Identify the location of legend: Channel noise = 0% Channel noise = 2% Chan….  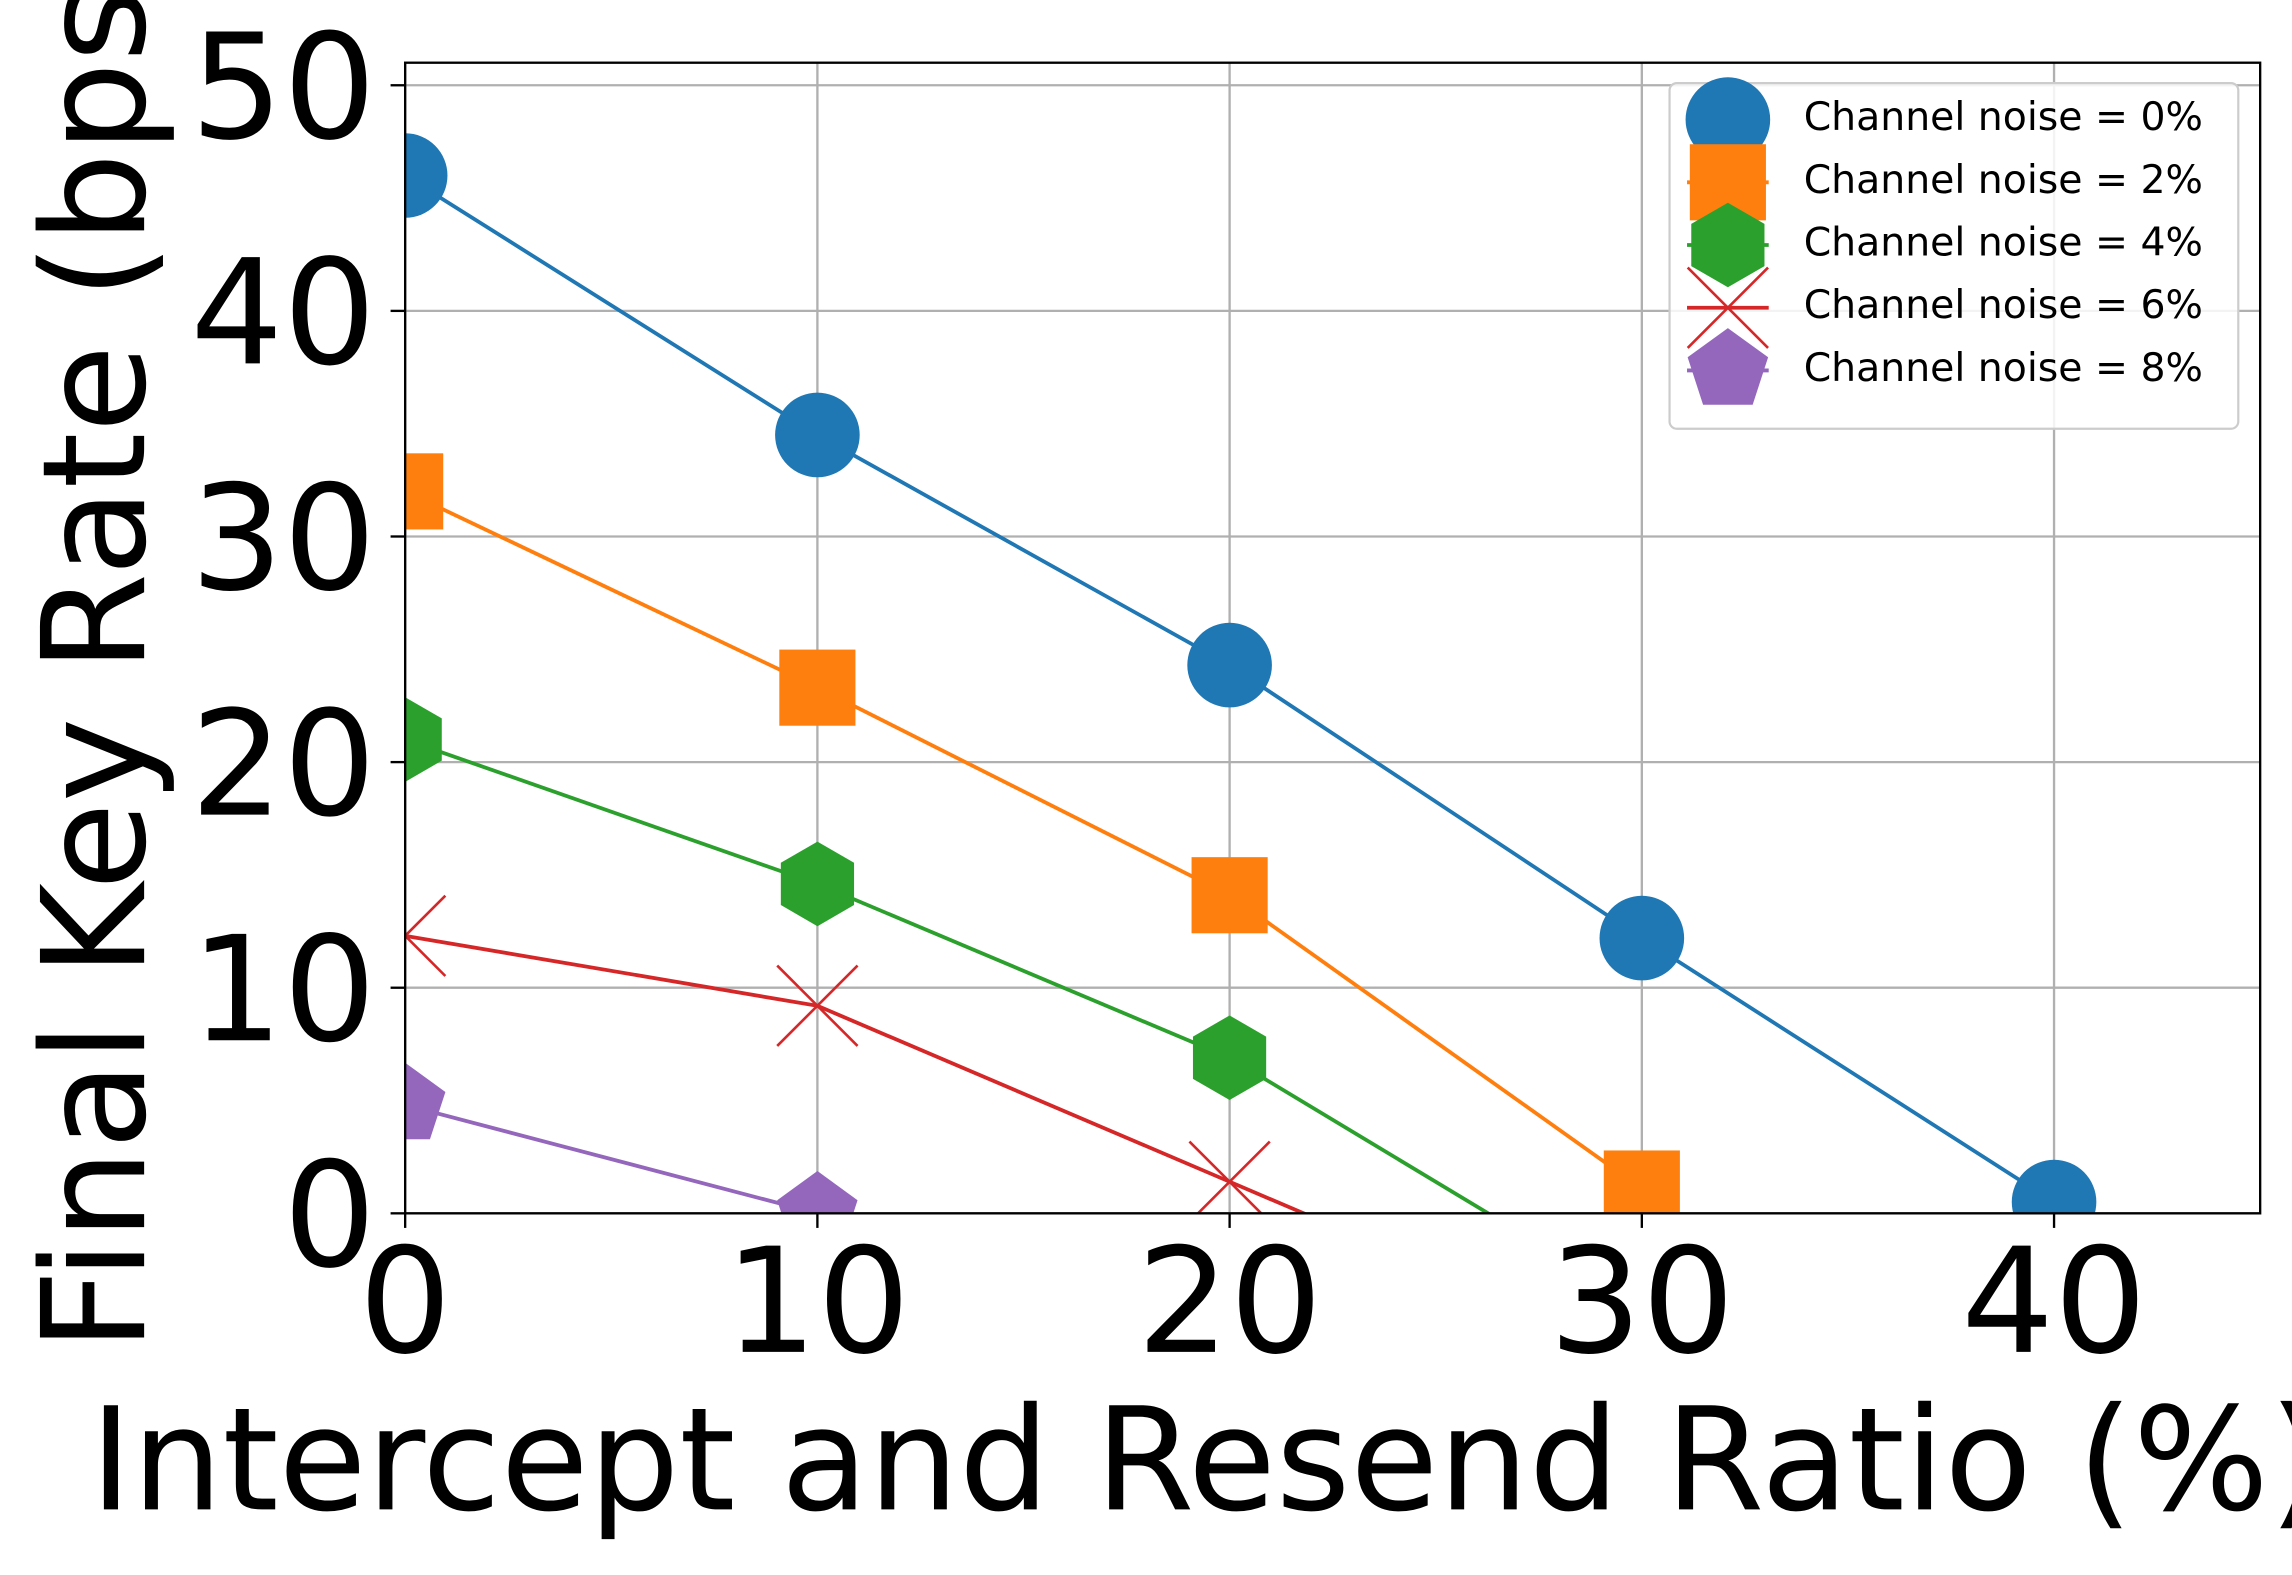
(1954, 253).